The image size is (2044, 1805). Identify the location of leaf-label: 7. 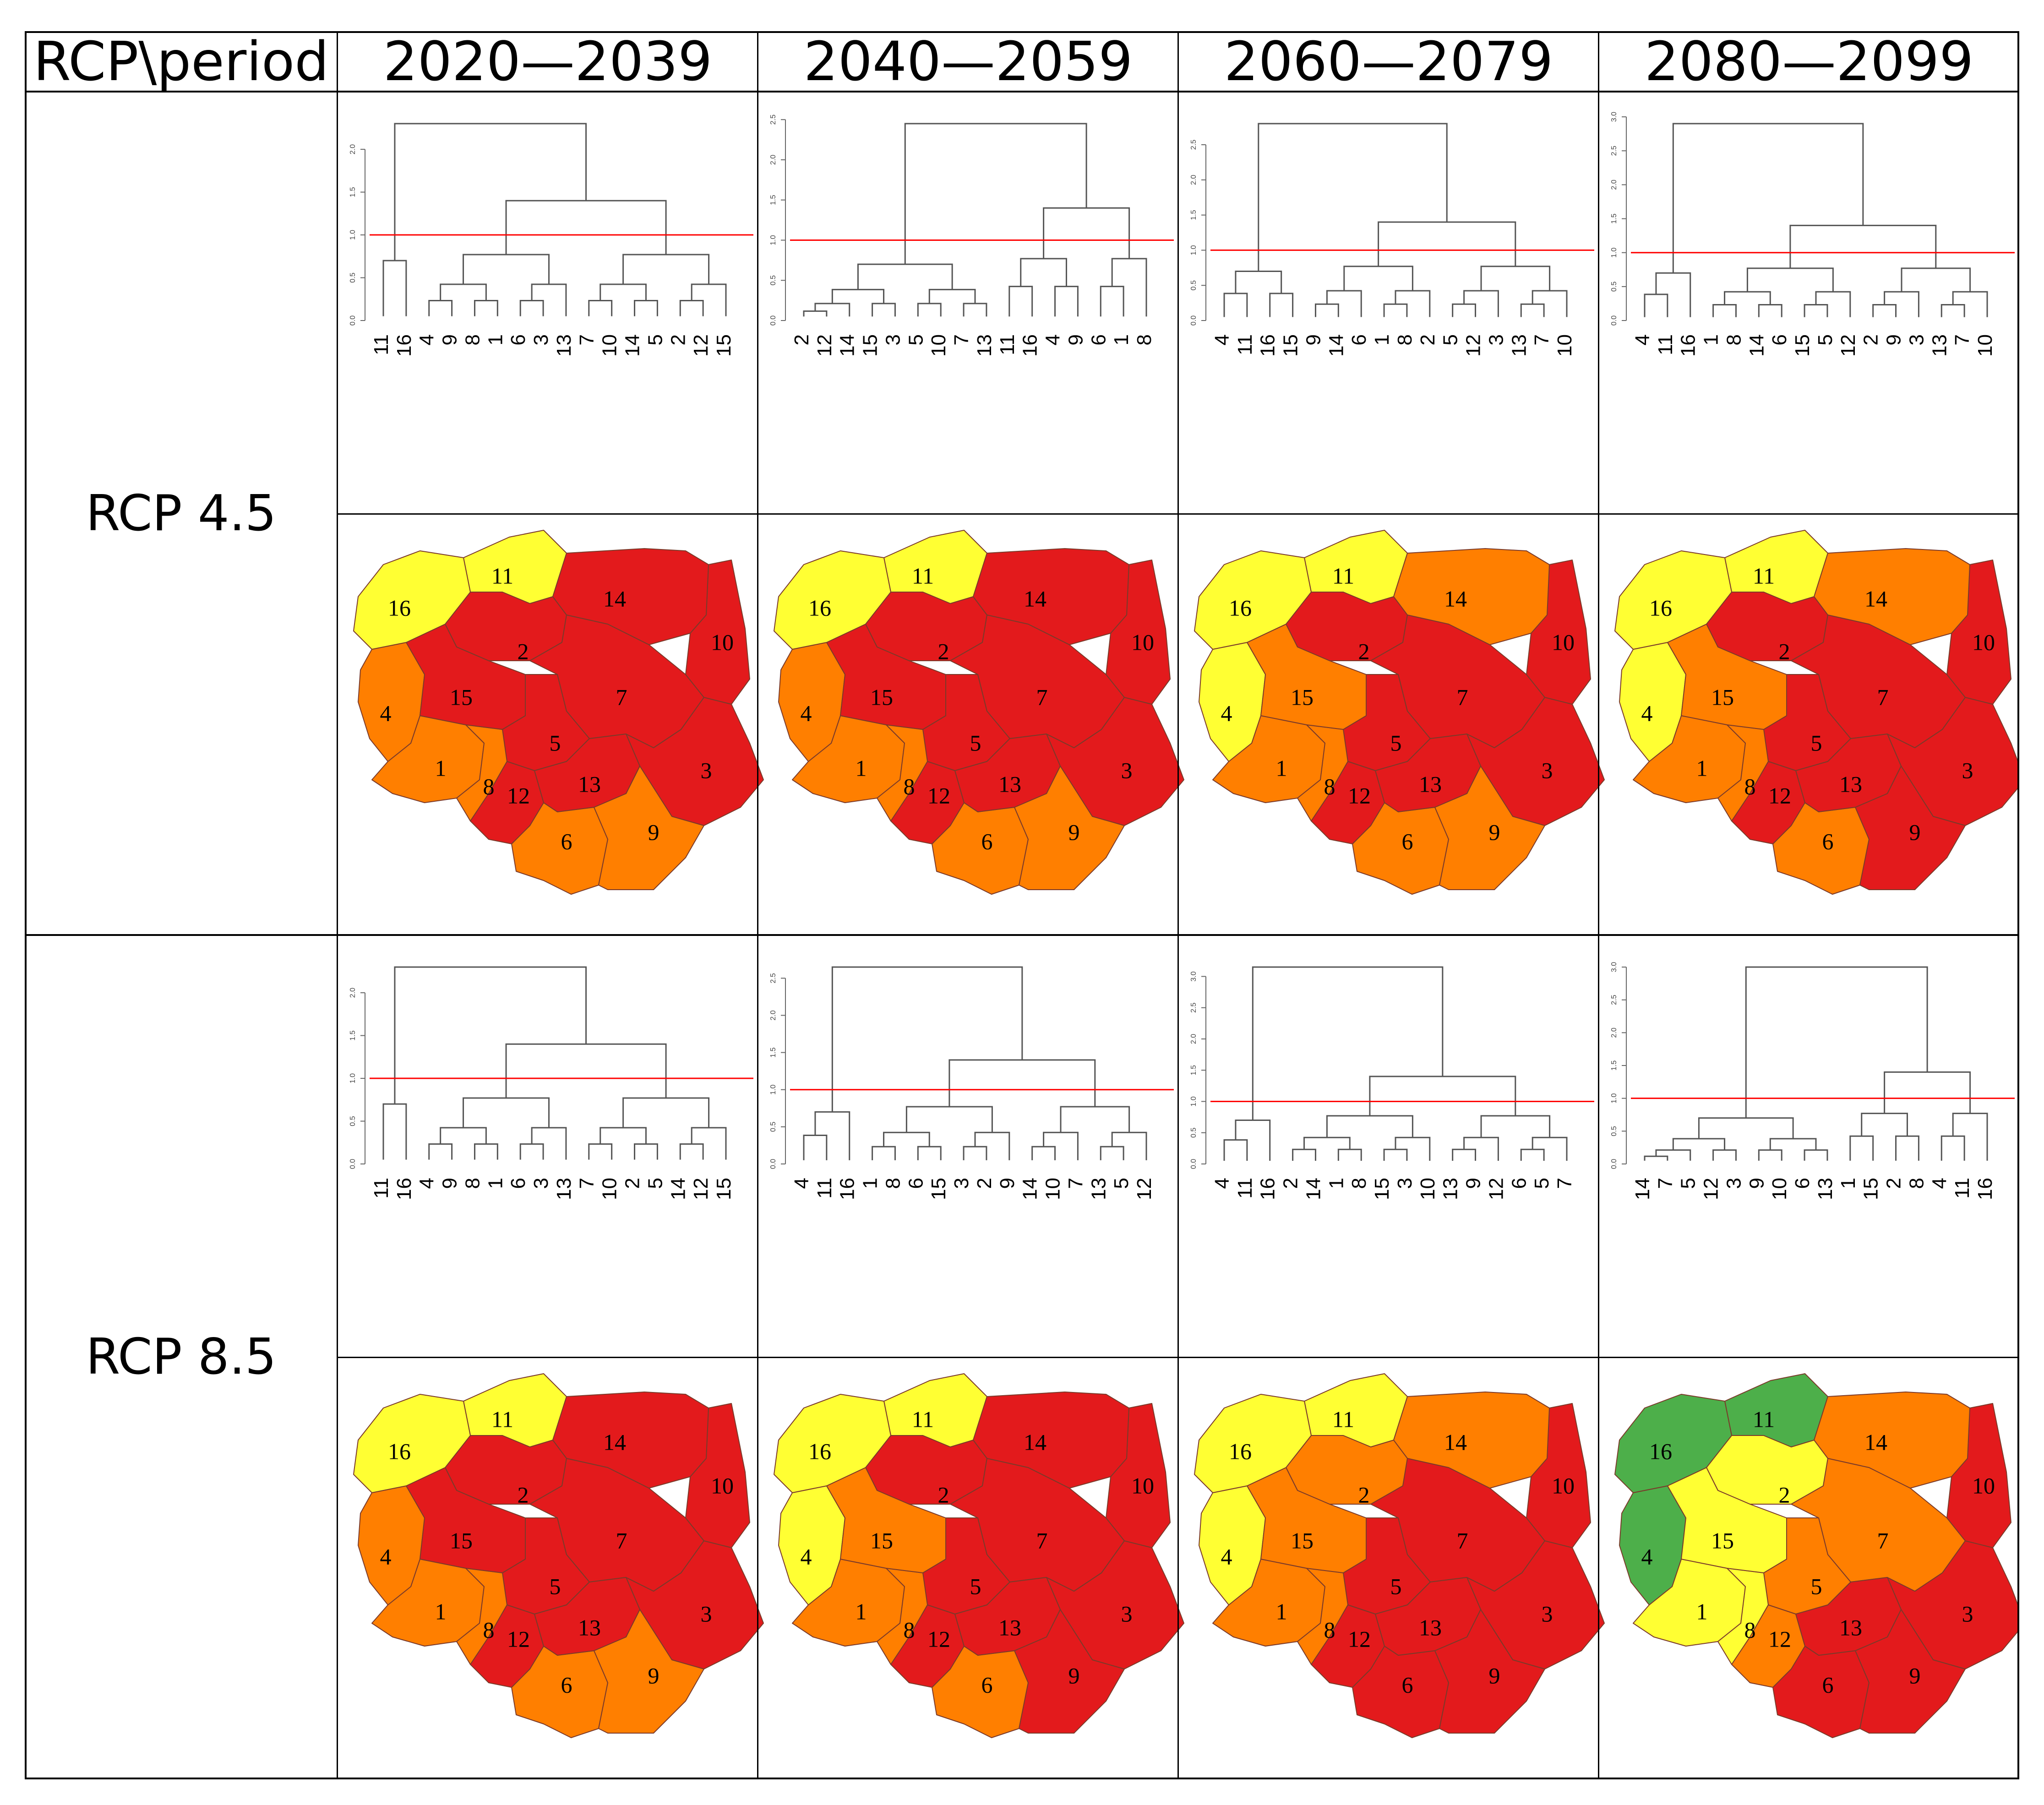
(1962, 340).